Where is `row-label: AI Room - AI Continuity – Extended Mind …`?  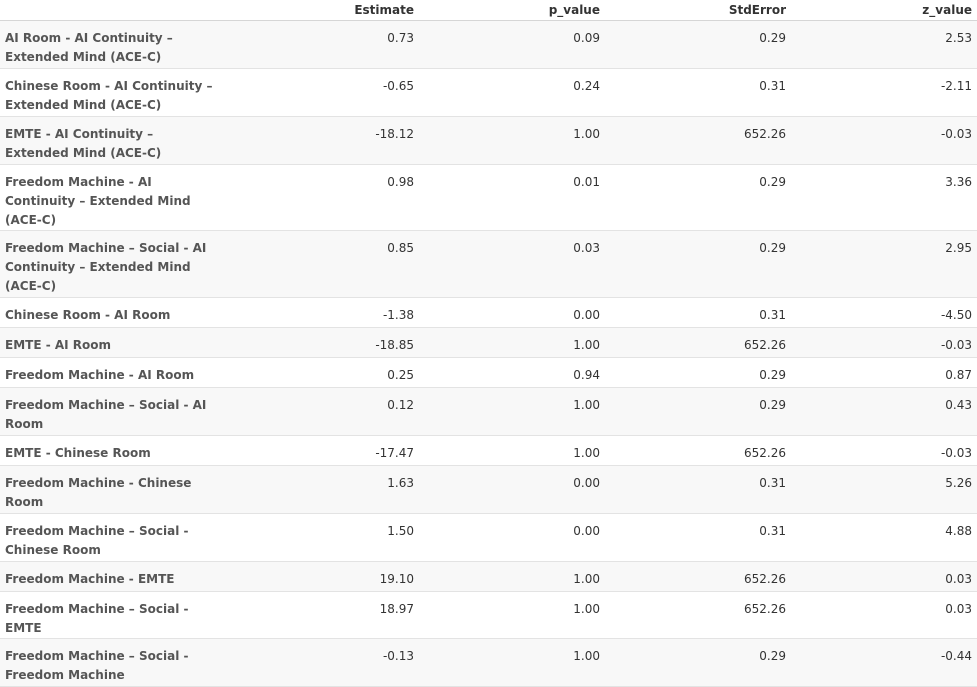
row-label: AI Room - AI Continuity – Extended Mind … is located at coordinates (113, 44).